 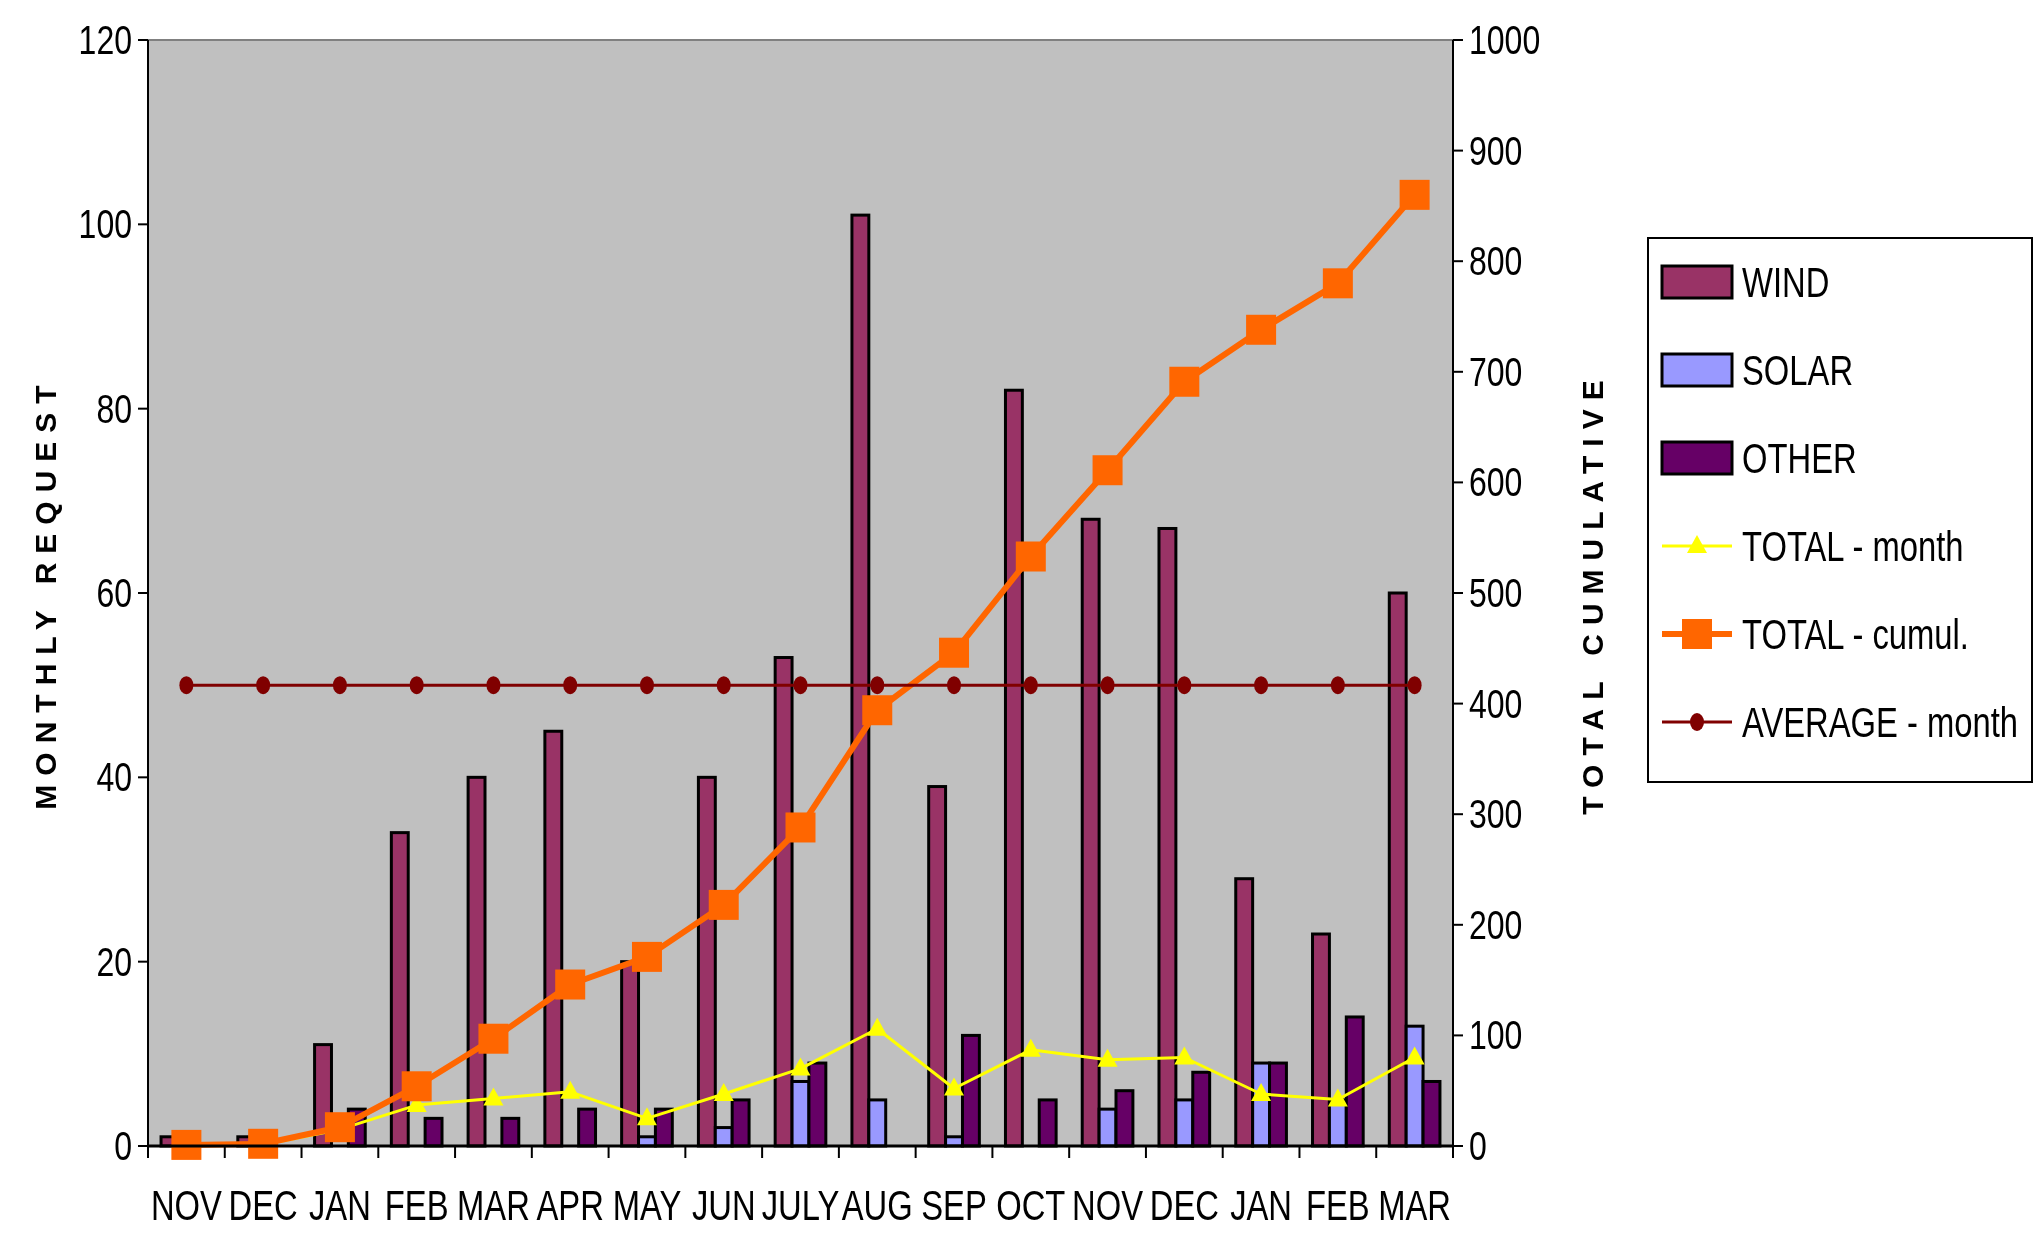 I want to click on y2-tick-label: 1000, so click(x=1505, y=40).